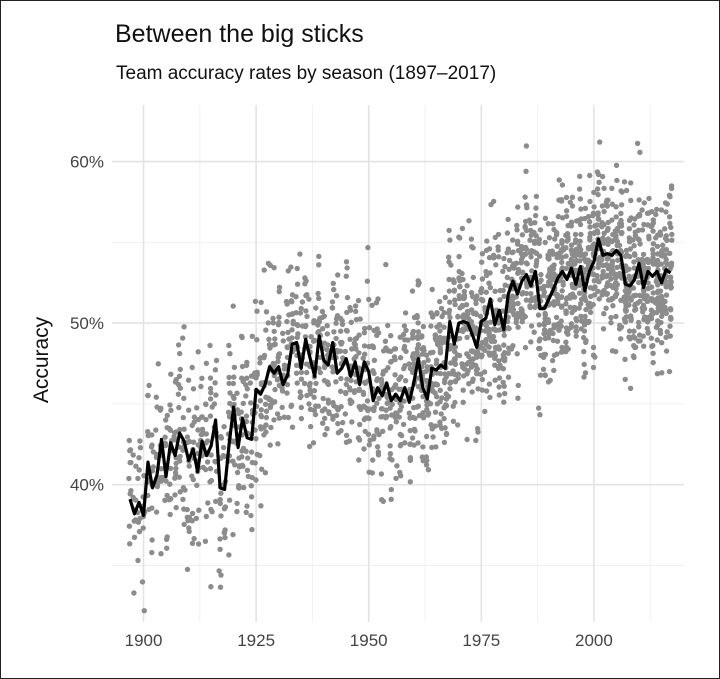 The width and height of the screenshot is (720, 679). Describe the element at coordinates (87, 323) in the screenshot. I see `y-tick-label: 50%` at that location.